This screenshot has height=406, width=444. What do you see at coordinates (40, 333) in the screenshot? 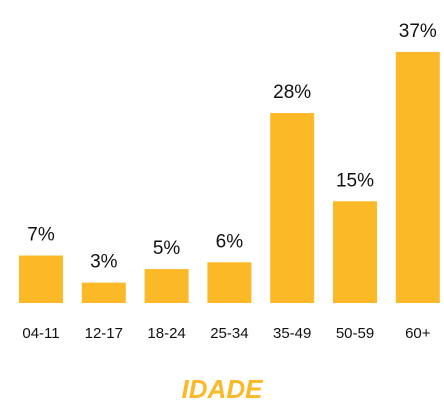
I see `x-tick-label: 04-11` at bounding box center [40, 333].